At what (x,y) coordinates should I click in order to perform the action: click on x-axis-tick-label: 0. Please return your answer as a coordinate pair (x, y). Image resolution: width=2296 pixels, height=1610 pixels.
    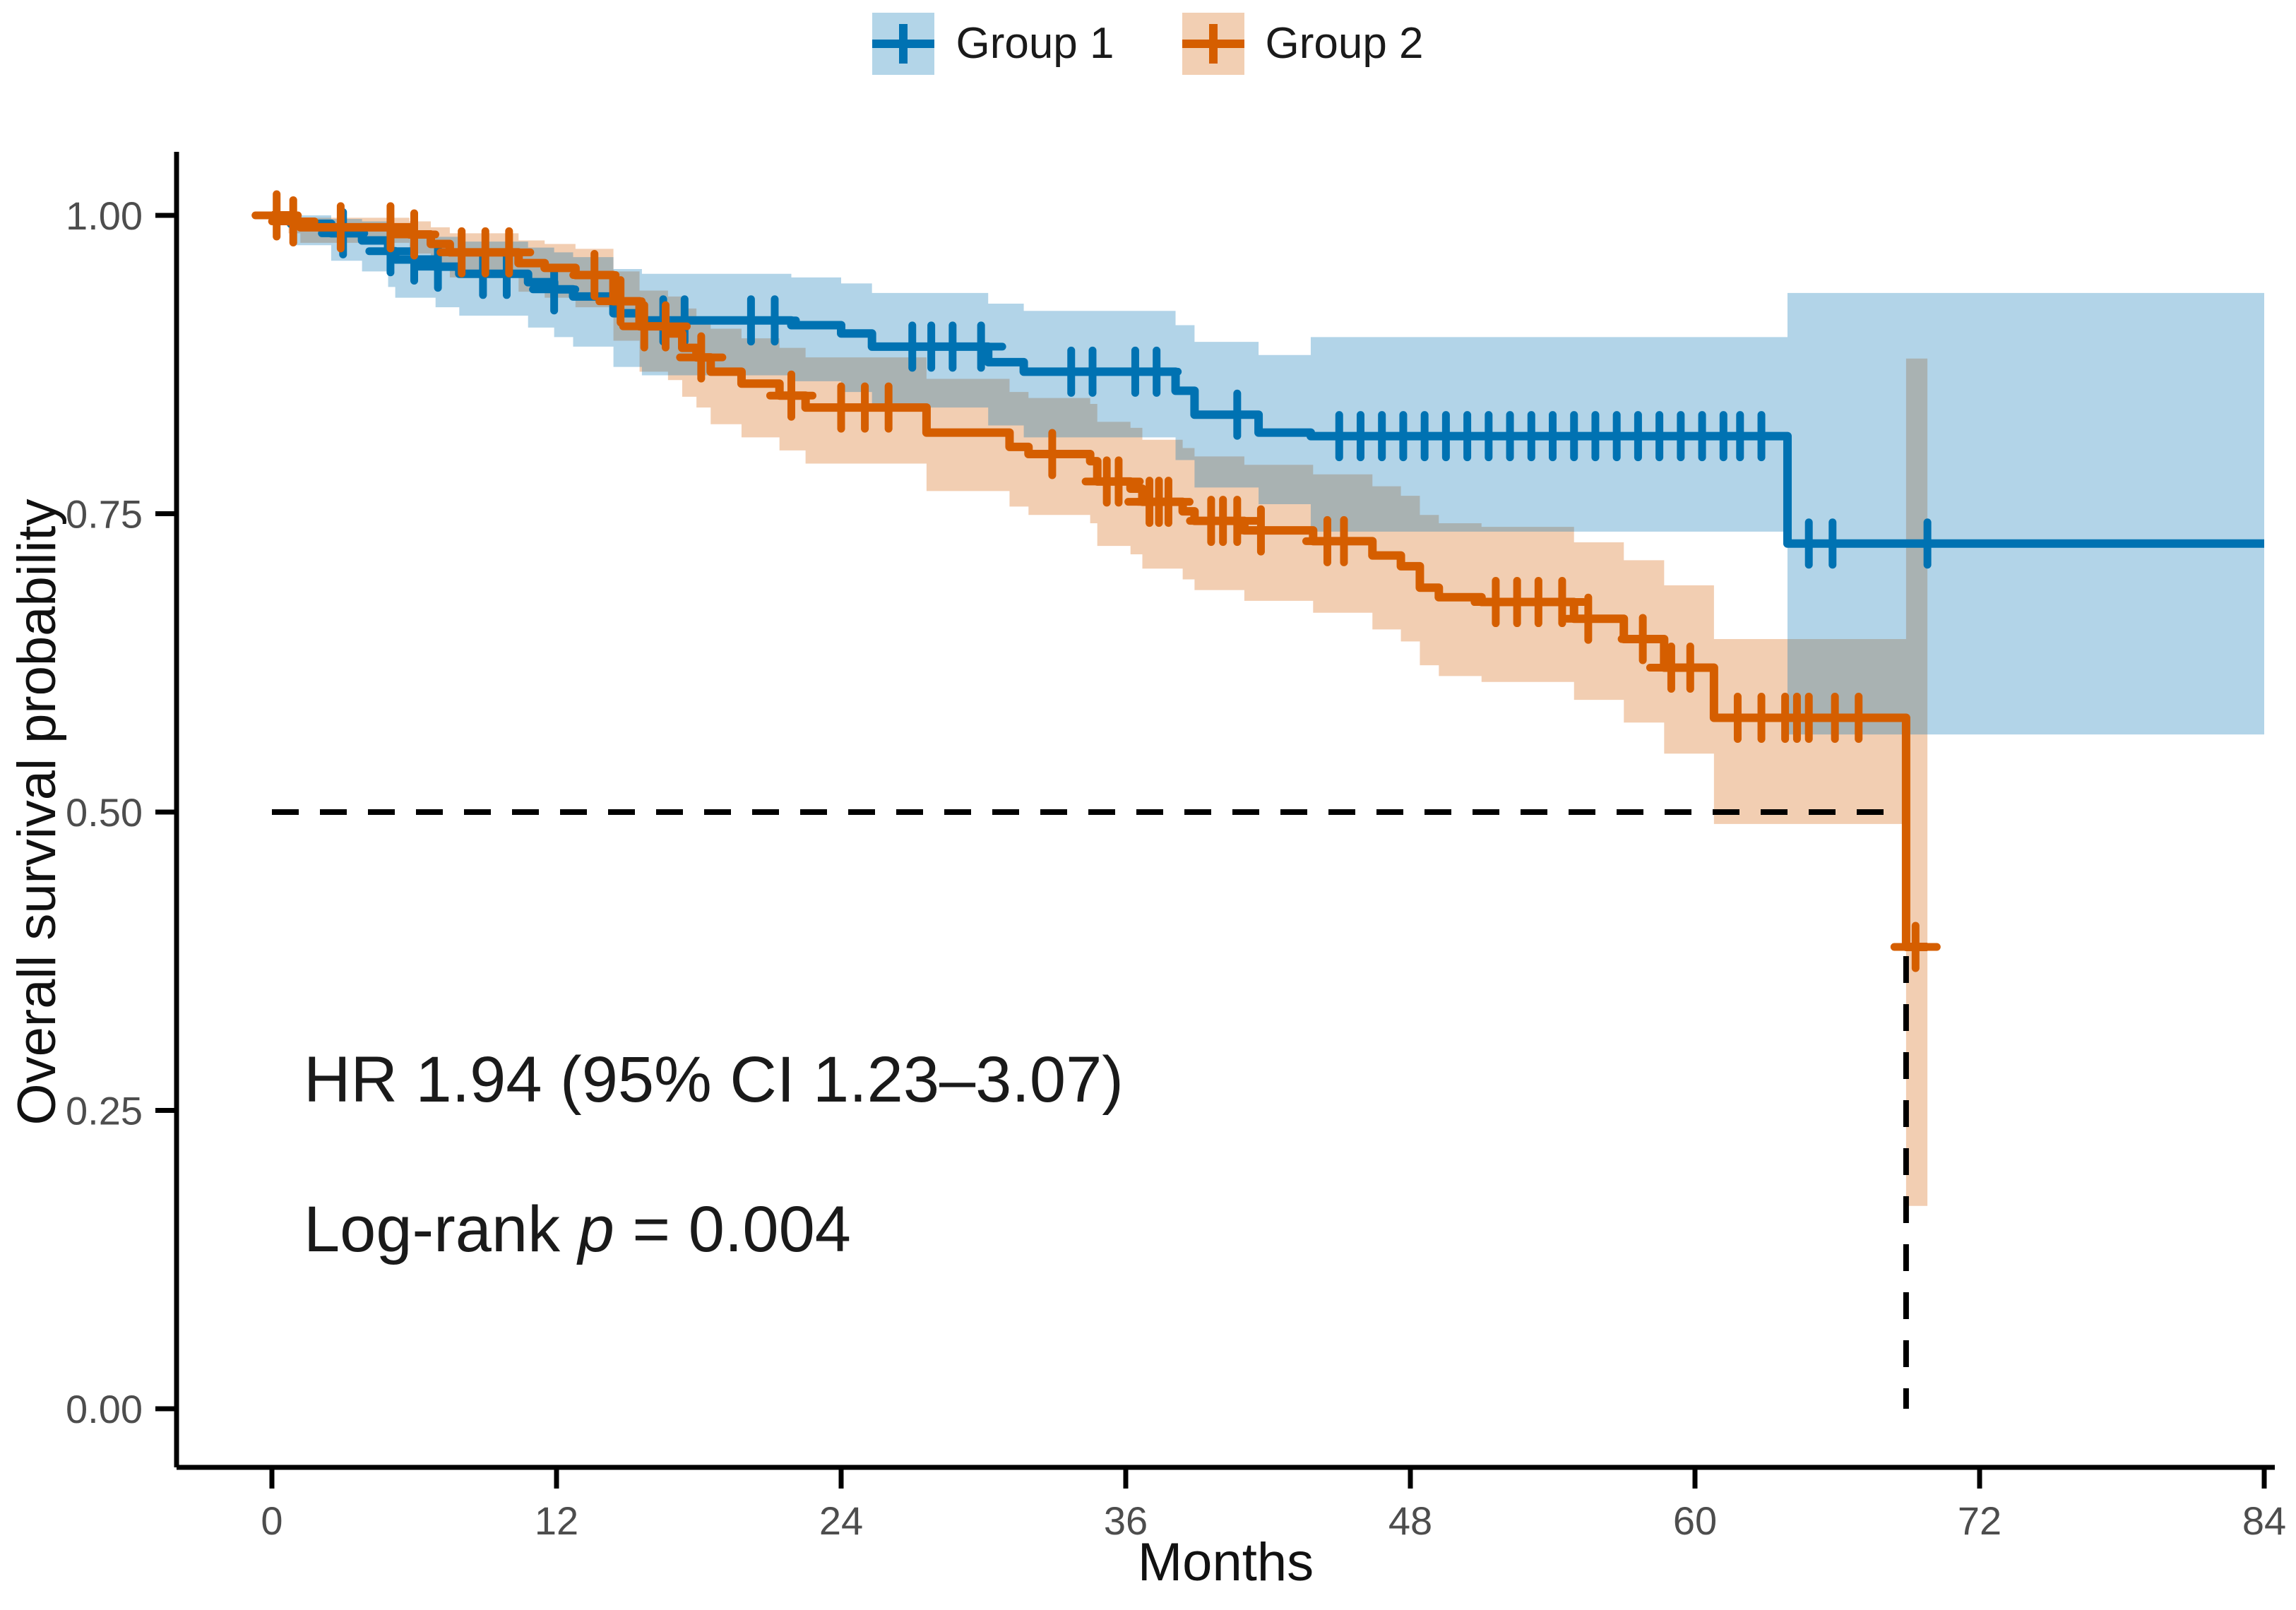
    Looking at the image, I should click on (271, 1520).